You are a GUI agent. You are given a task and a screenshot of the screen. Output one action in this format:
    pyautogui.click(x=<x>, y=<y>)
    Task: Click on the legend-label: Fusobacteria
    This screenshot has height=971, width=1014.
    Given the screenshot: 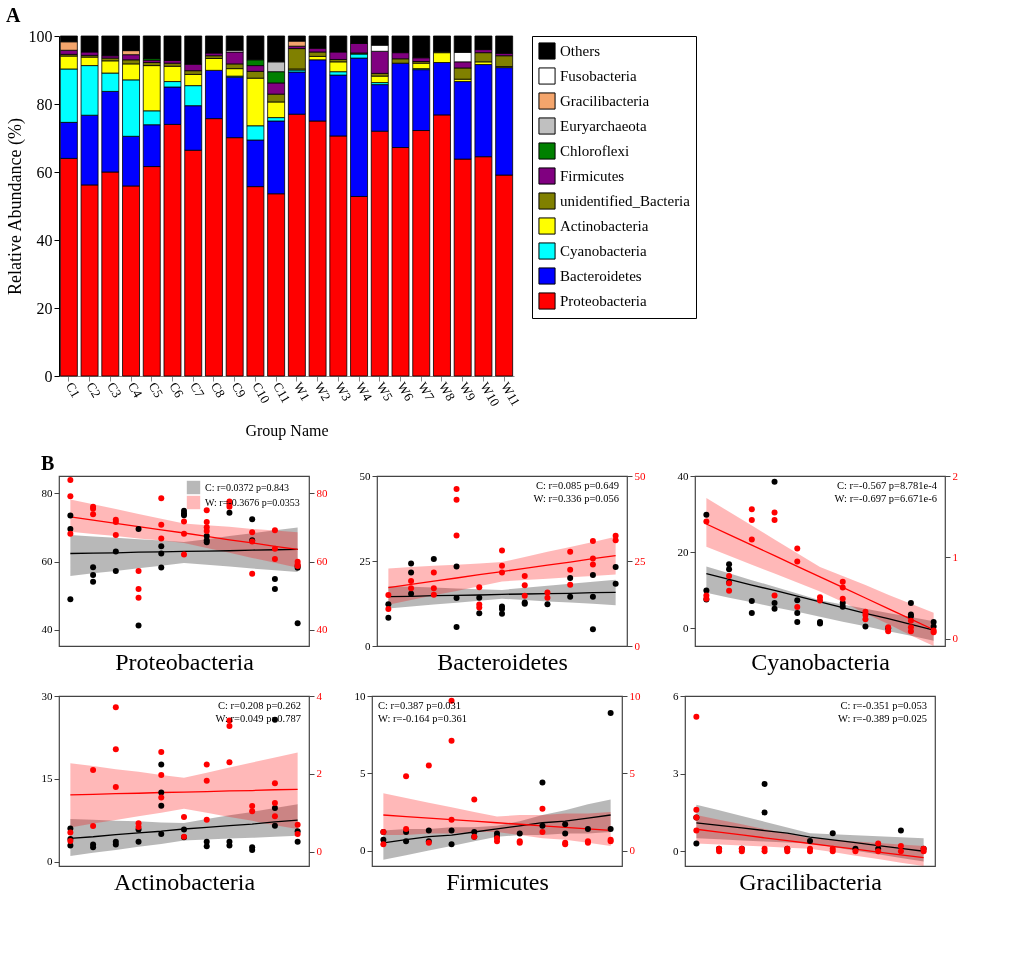 What is the action you would take?
    pyautogui.click(x=598, y=76)
    